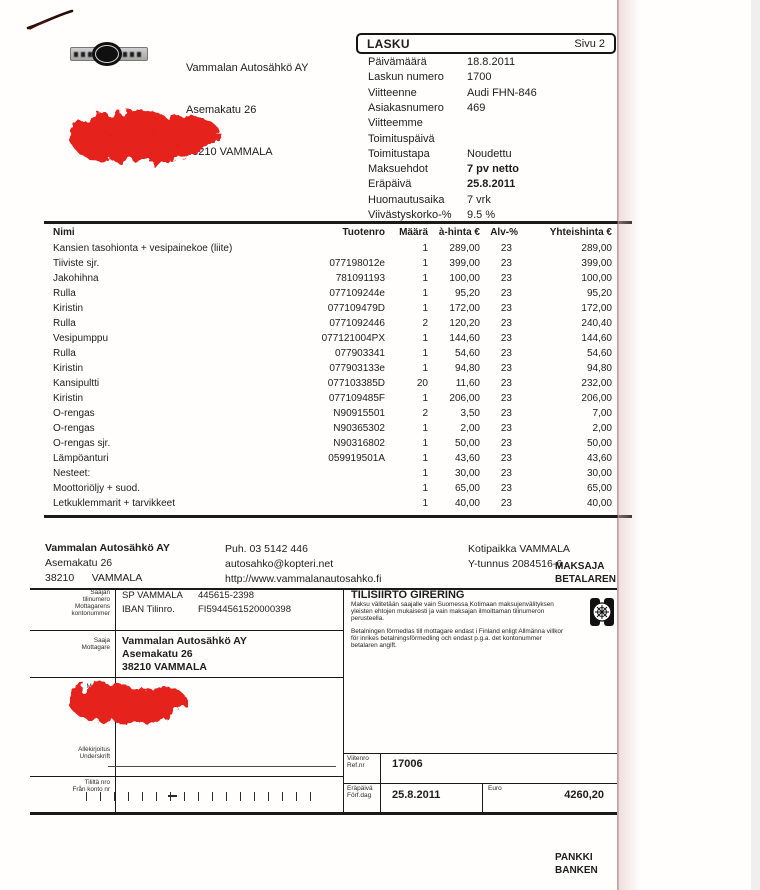 The width and height of the screenshot is (760, 890). Describe the element at coordinates (74, 428) in the screenshot. I see `item-name: O-rengas` at that location.